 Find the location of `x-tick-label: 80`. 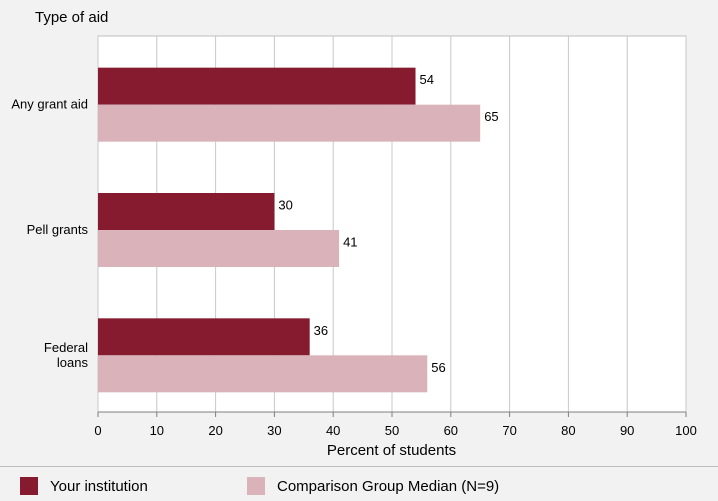

x-tick-label: 80 is located at coordinates (568, 430).